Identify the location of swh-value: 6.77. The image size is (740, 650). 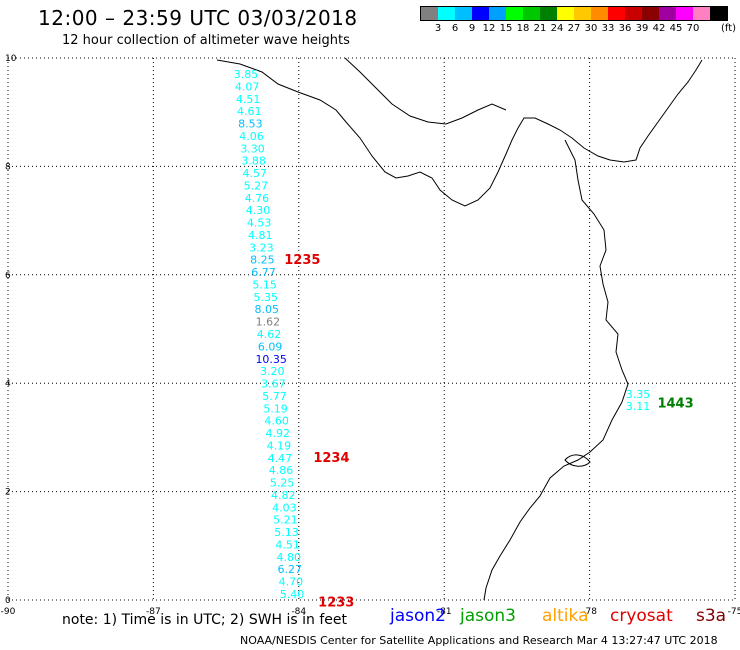
(263, 272).